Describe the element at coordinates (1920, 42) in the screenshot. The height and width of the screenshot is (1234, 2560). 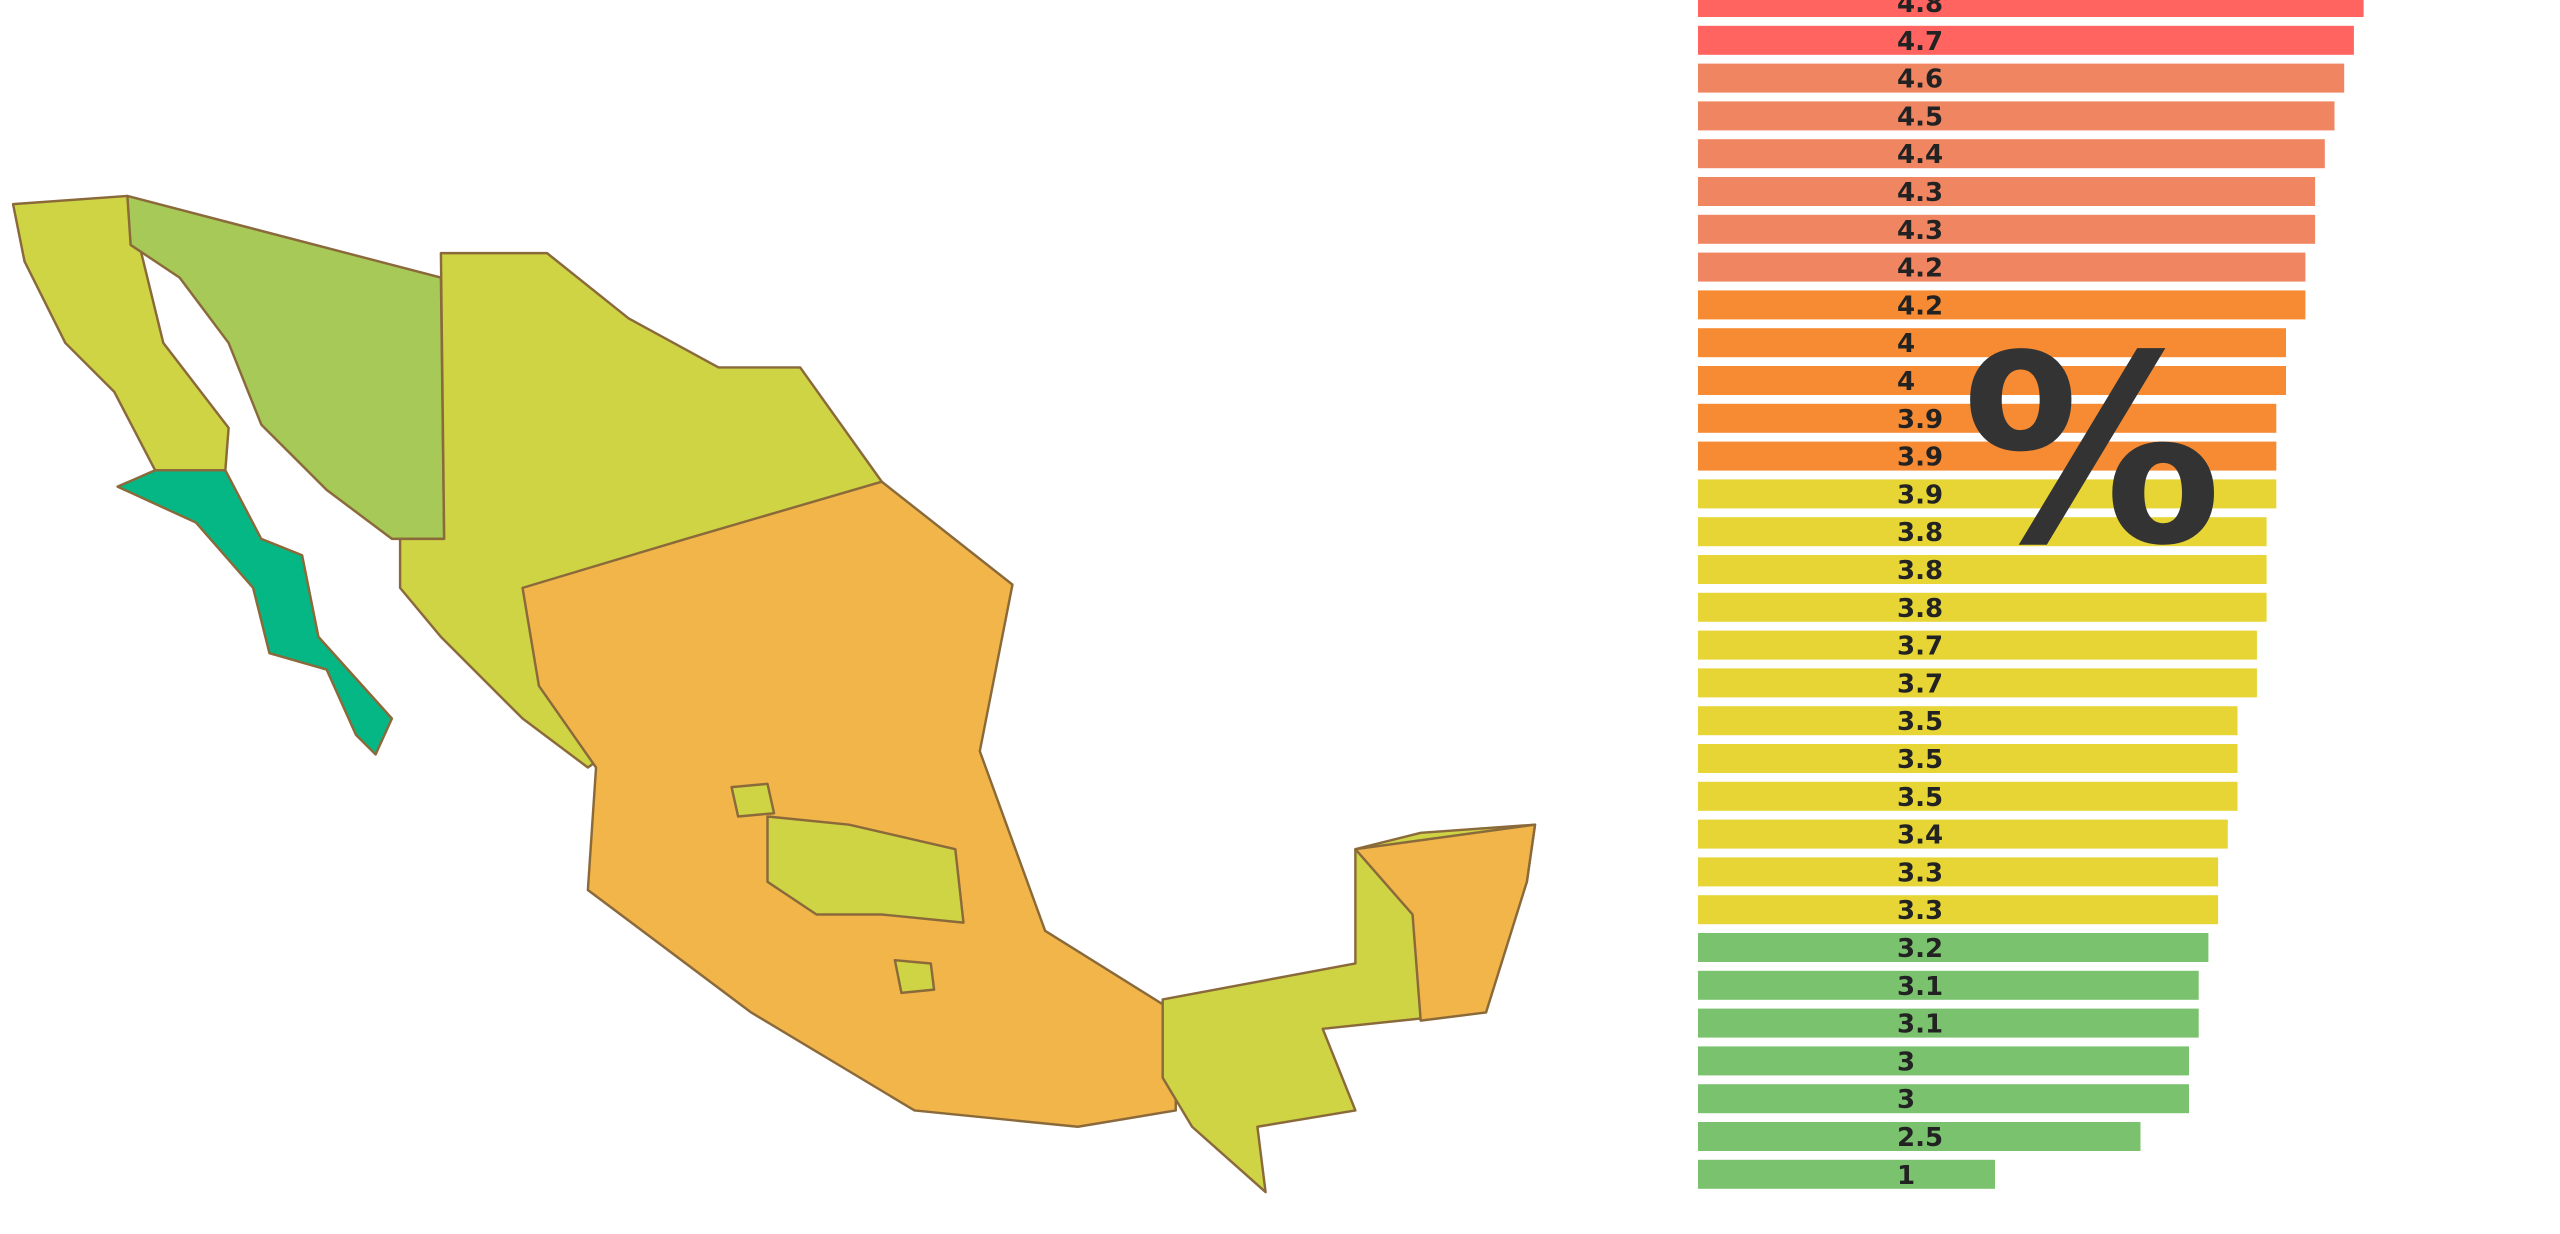
I see `value-label: 4.7` at that location.